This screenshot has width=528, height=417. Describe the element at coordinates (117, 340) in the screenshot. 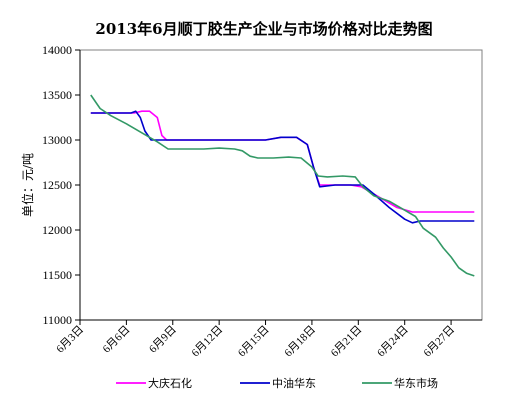

I see `x-tick-label: 6月6日` at that location.